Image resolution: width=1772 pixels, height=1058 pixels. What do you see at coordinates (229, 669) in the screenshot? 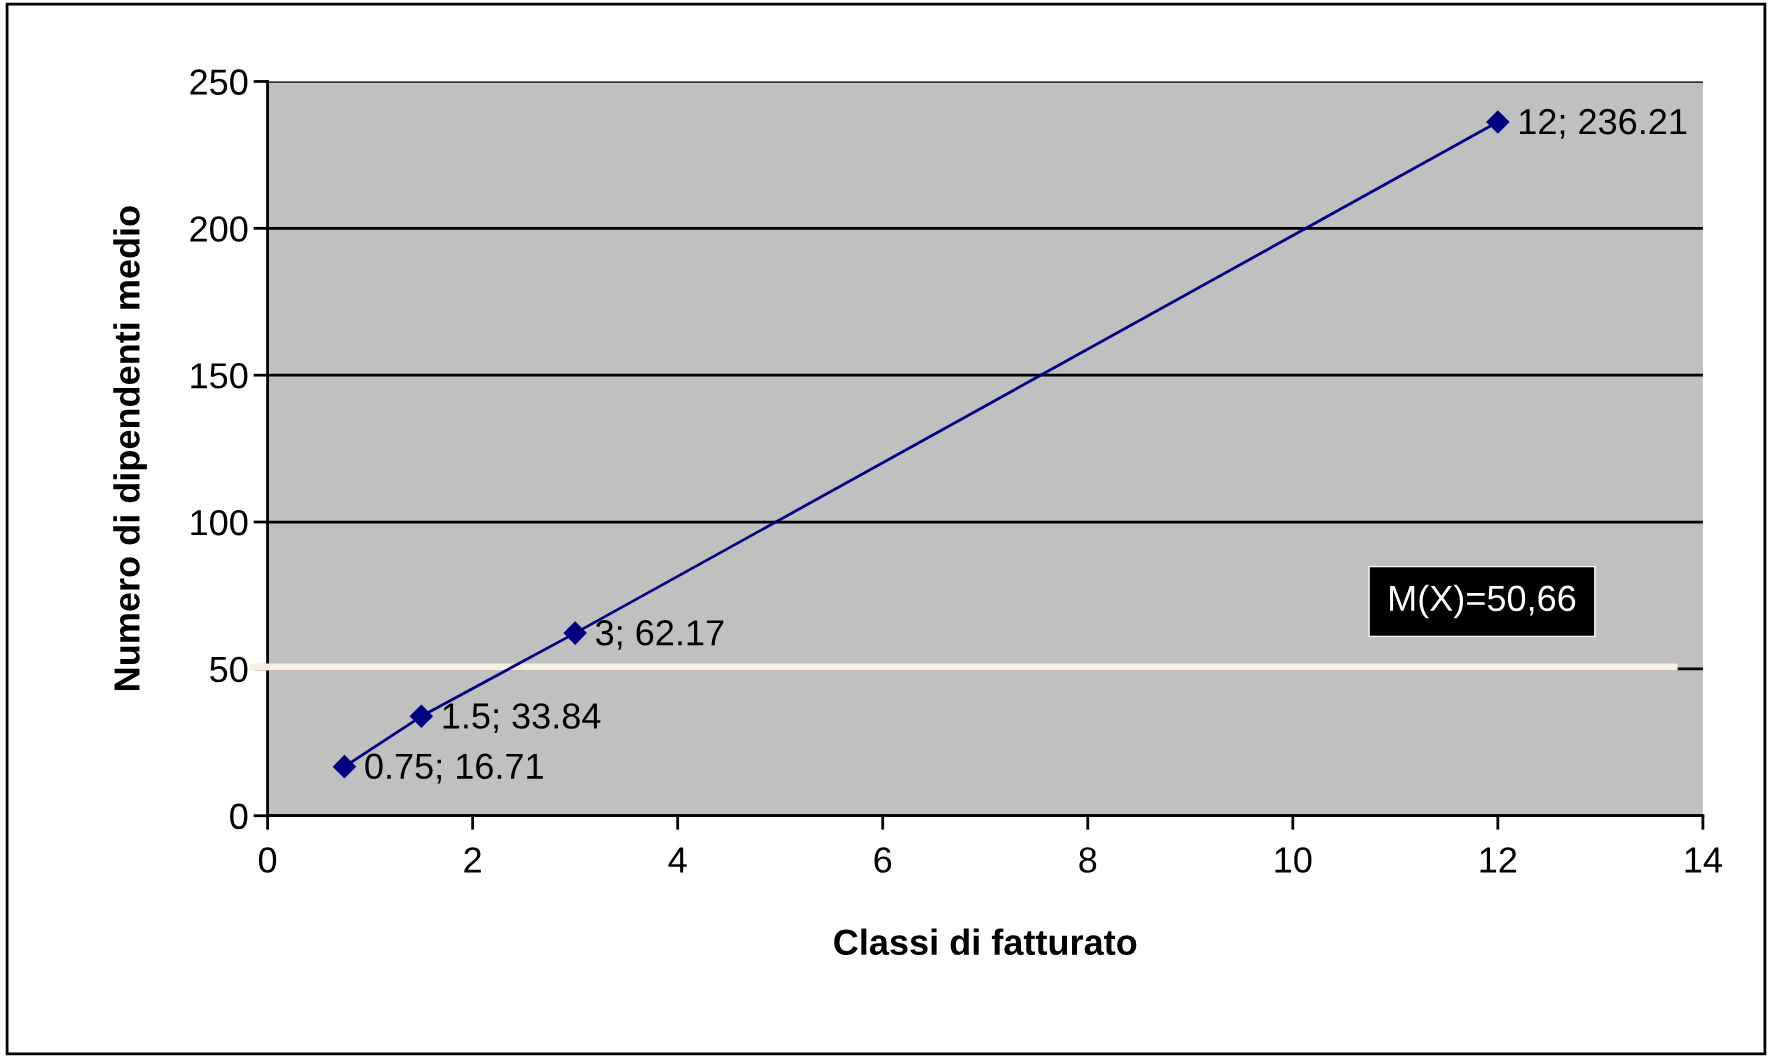
I see `y-tick-label: 50` at bounding box center [229, 669].